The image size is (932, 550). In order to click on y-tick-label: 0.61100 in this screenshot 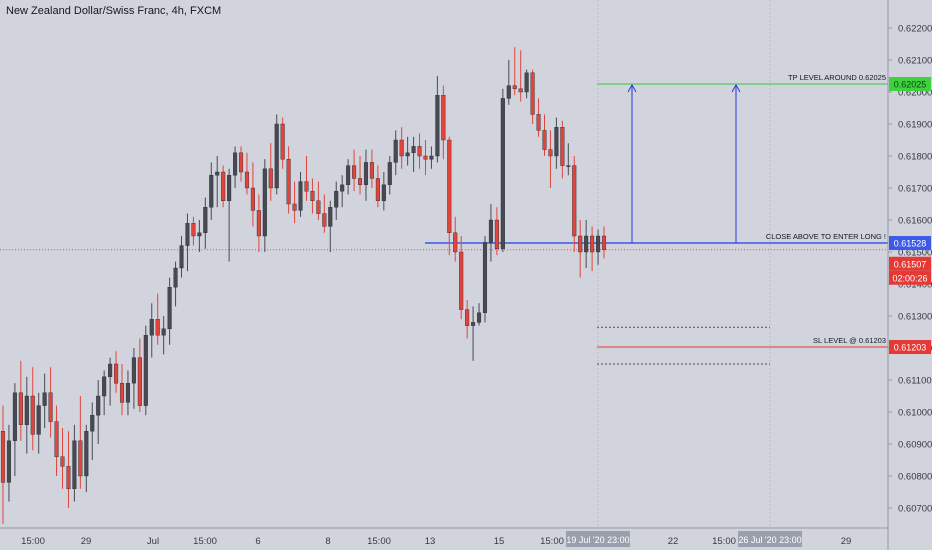, I will do `click(915, 381)`.